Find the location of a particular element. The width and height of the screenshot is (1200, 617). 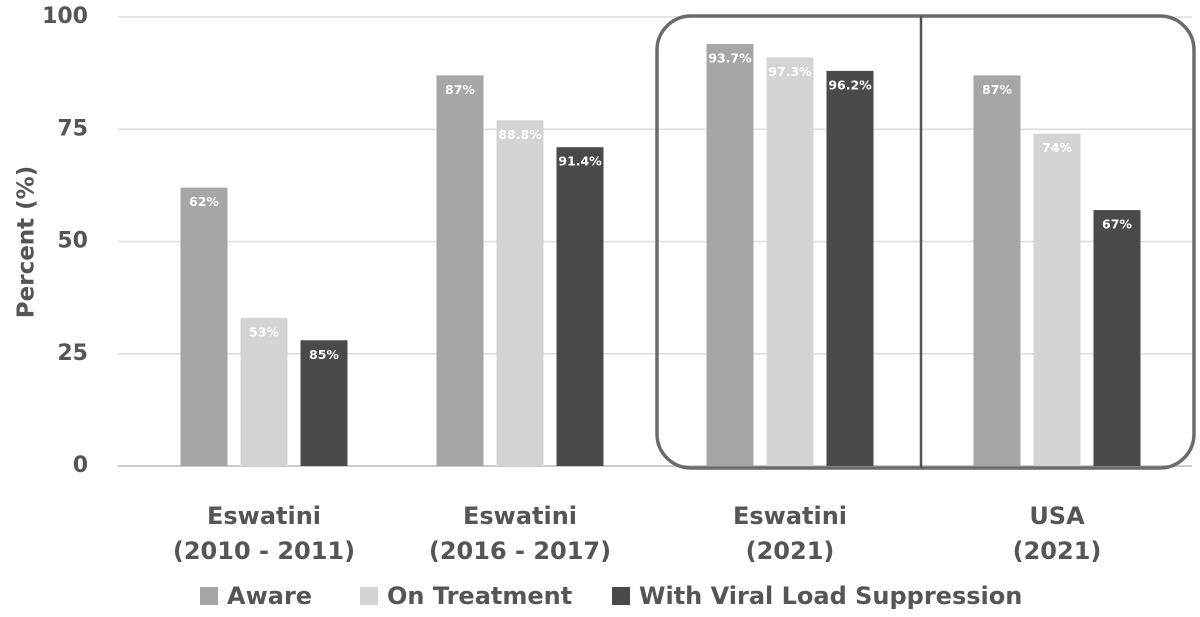

legend-label: Aware is located at coordinates (269, 596).